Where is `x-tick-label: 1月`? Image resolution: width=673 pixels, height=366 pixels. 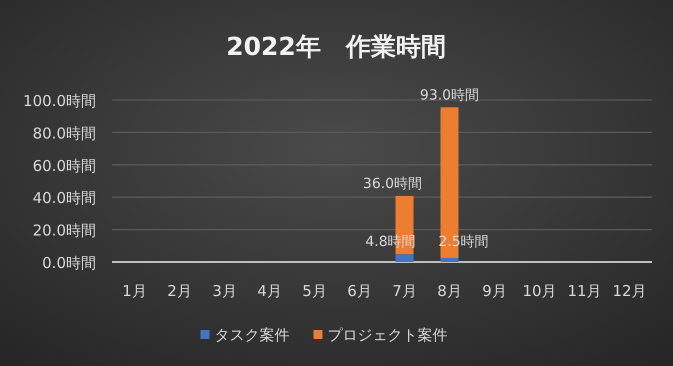 x-tick-label: 1月 is located at coordinates (134, 291).